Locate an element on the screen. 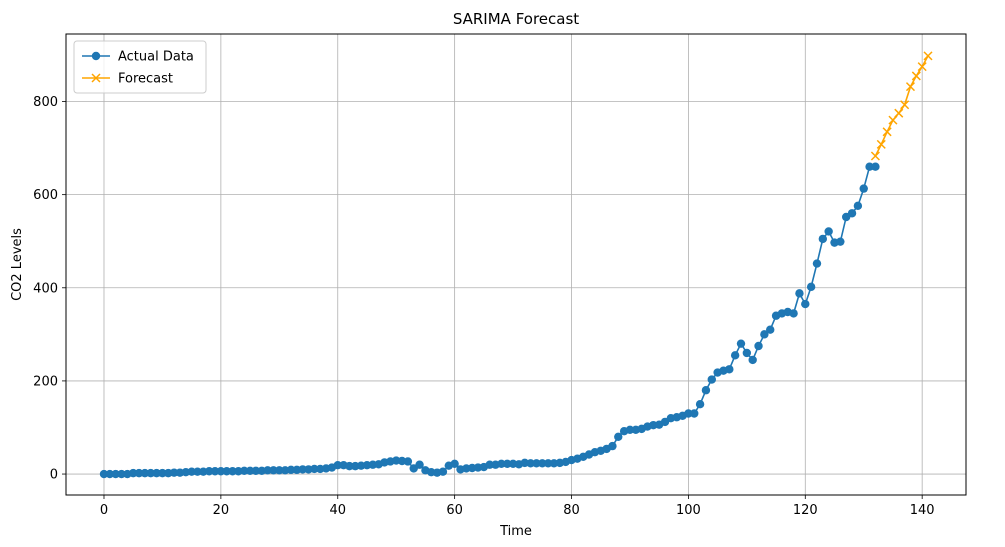  forecast-series is located at coordinates (901, 106).